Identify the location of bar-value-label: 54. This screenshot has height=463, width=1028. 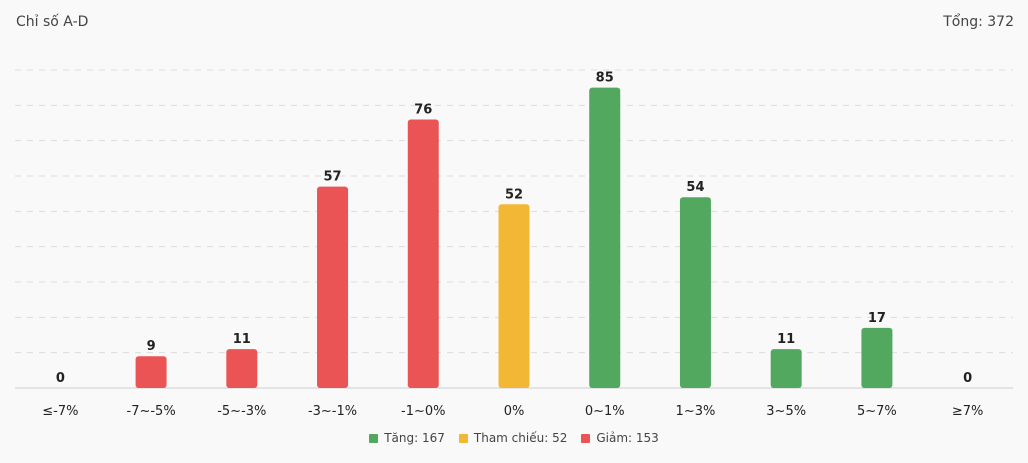
(695, 187).